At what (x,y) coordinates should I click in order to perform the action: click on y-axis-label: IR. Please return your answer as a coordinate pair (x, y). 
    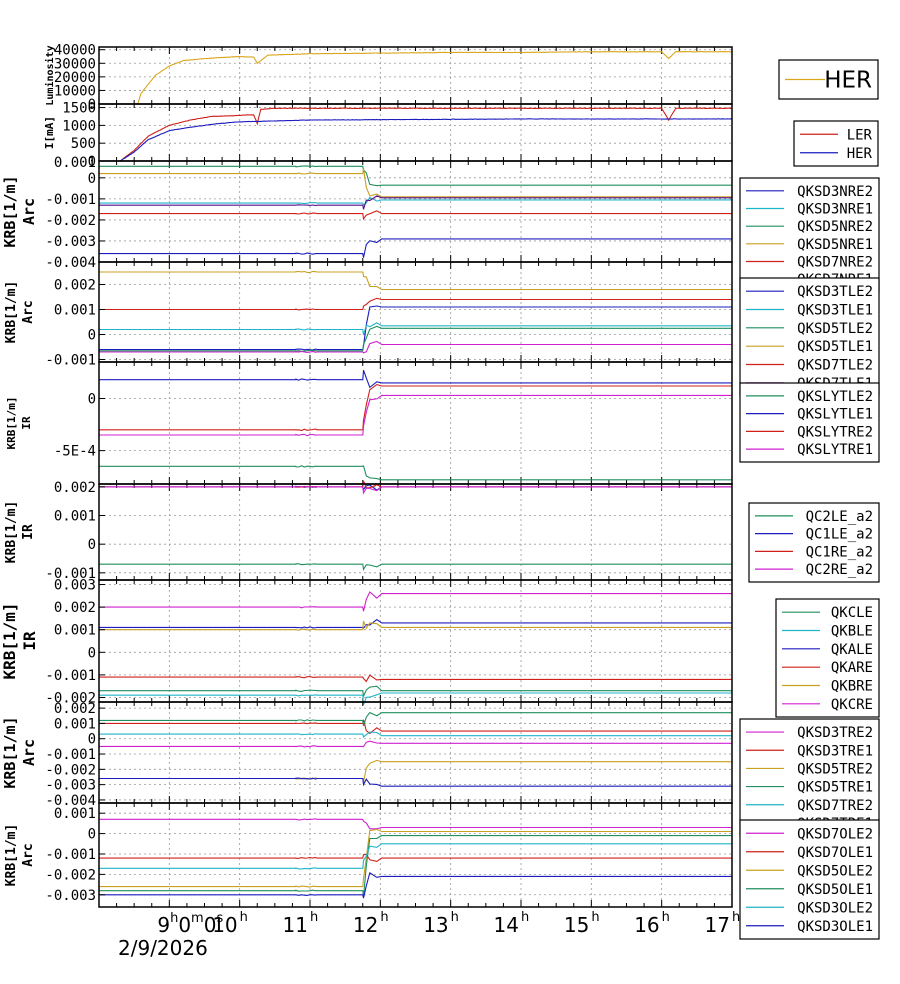
    Looking at the image, I should click on (29, 641).